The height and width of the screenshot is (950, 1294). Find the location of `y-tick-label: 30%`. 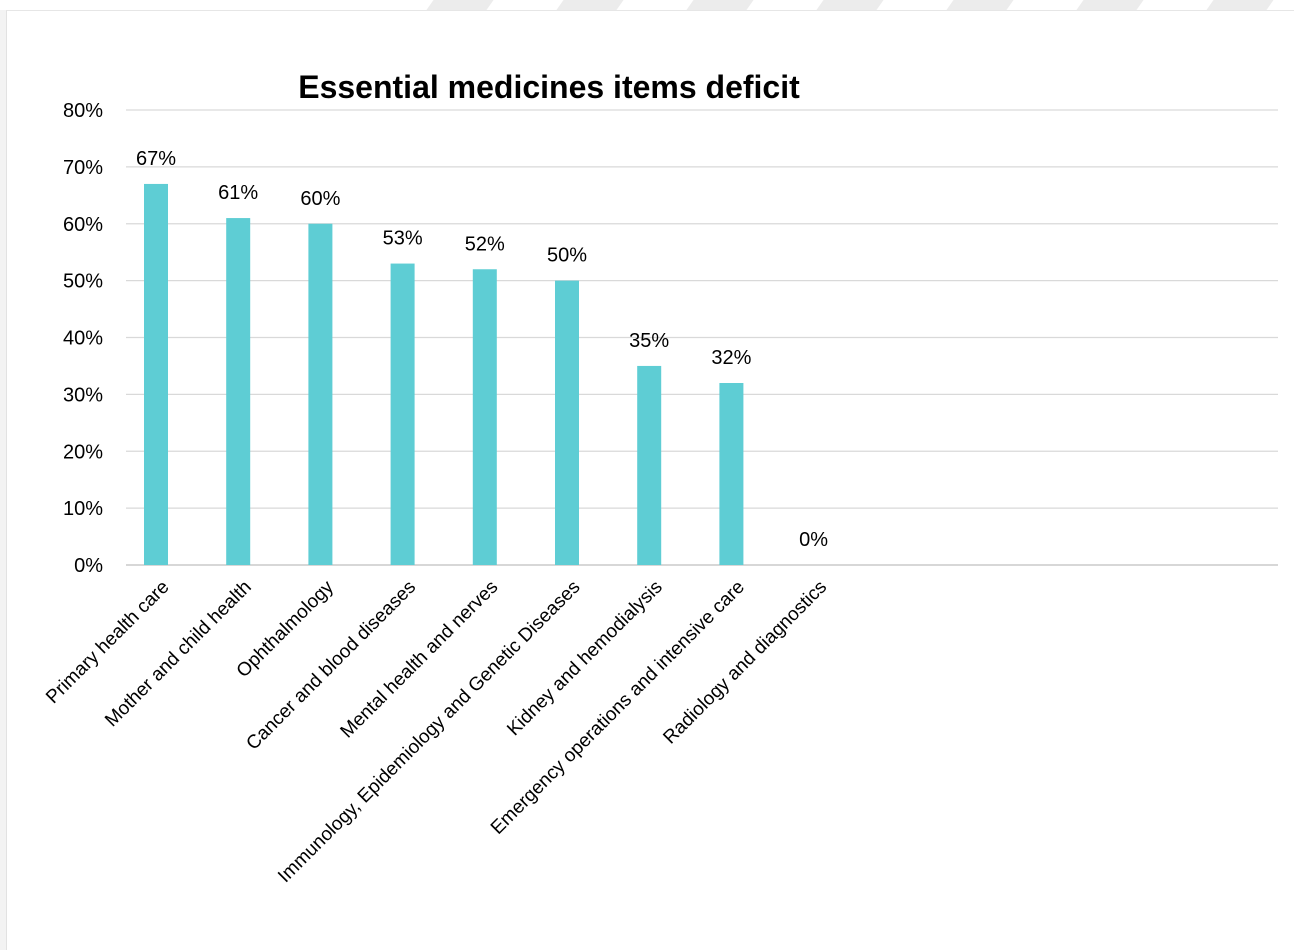

y-tick-label: 30% is located at coordinates (83, 395).